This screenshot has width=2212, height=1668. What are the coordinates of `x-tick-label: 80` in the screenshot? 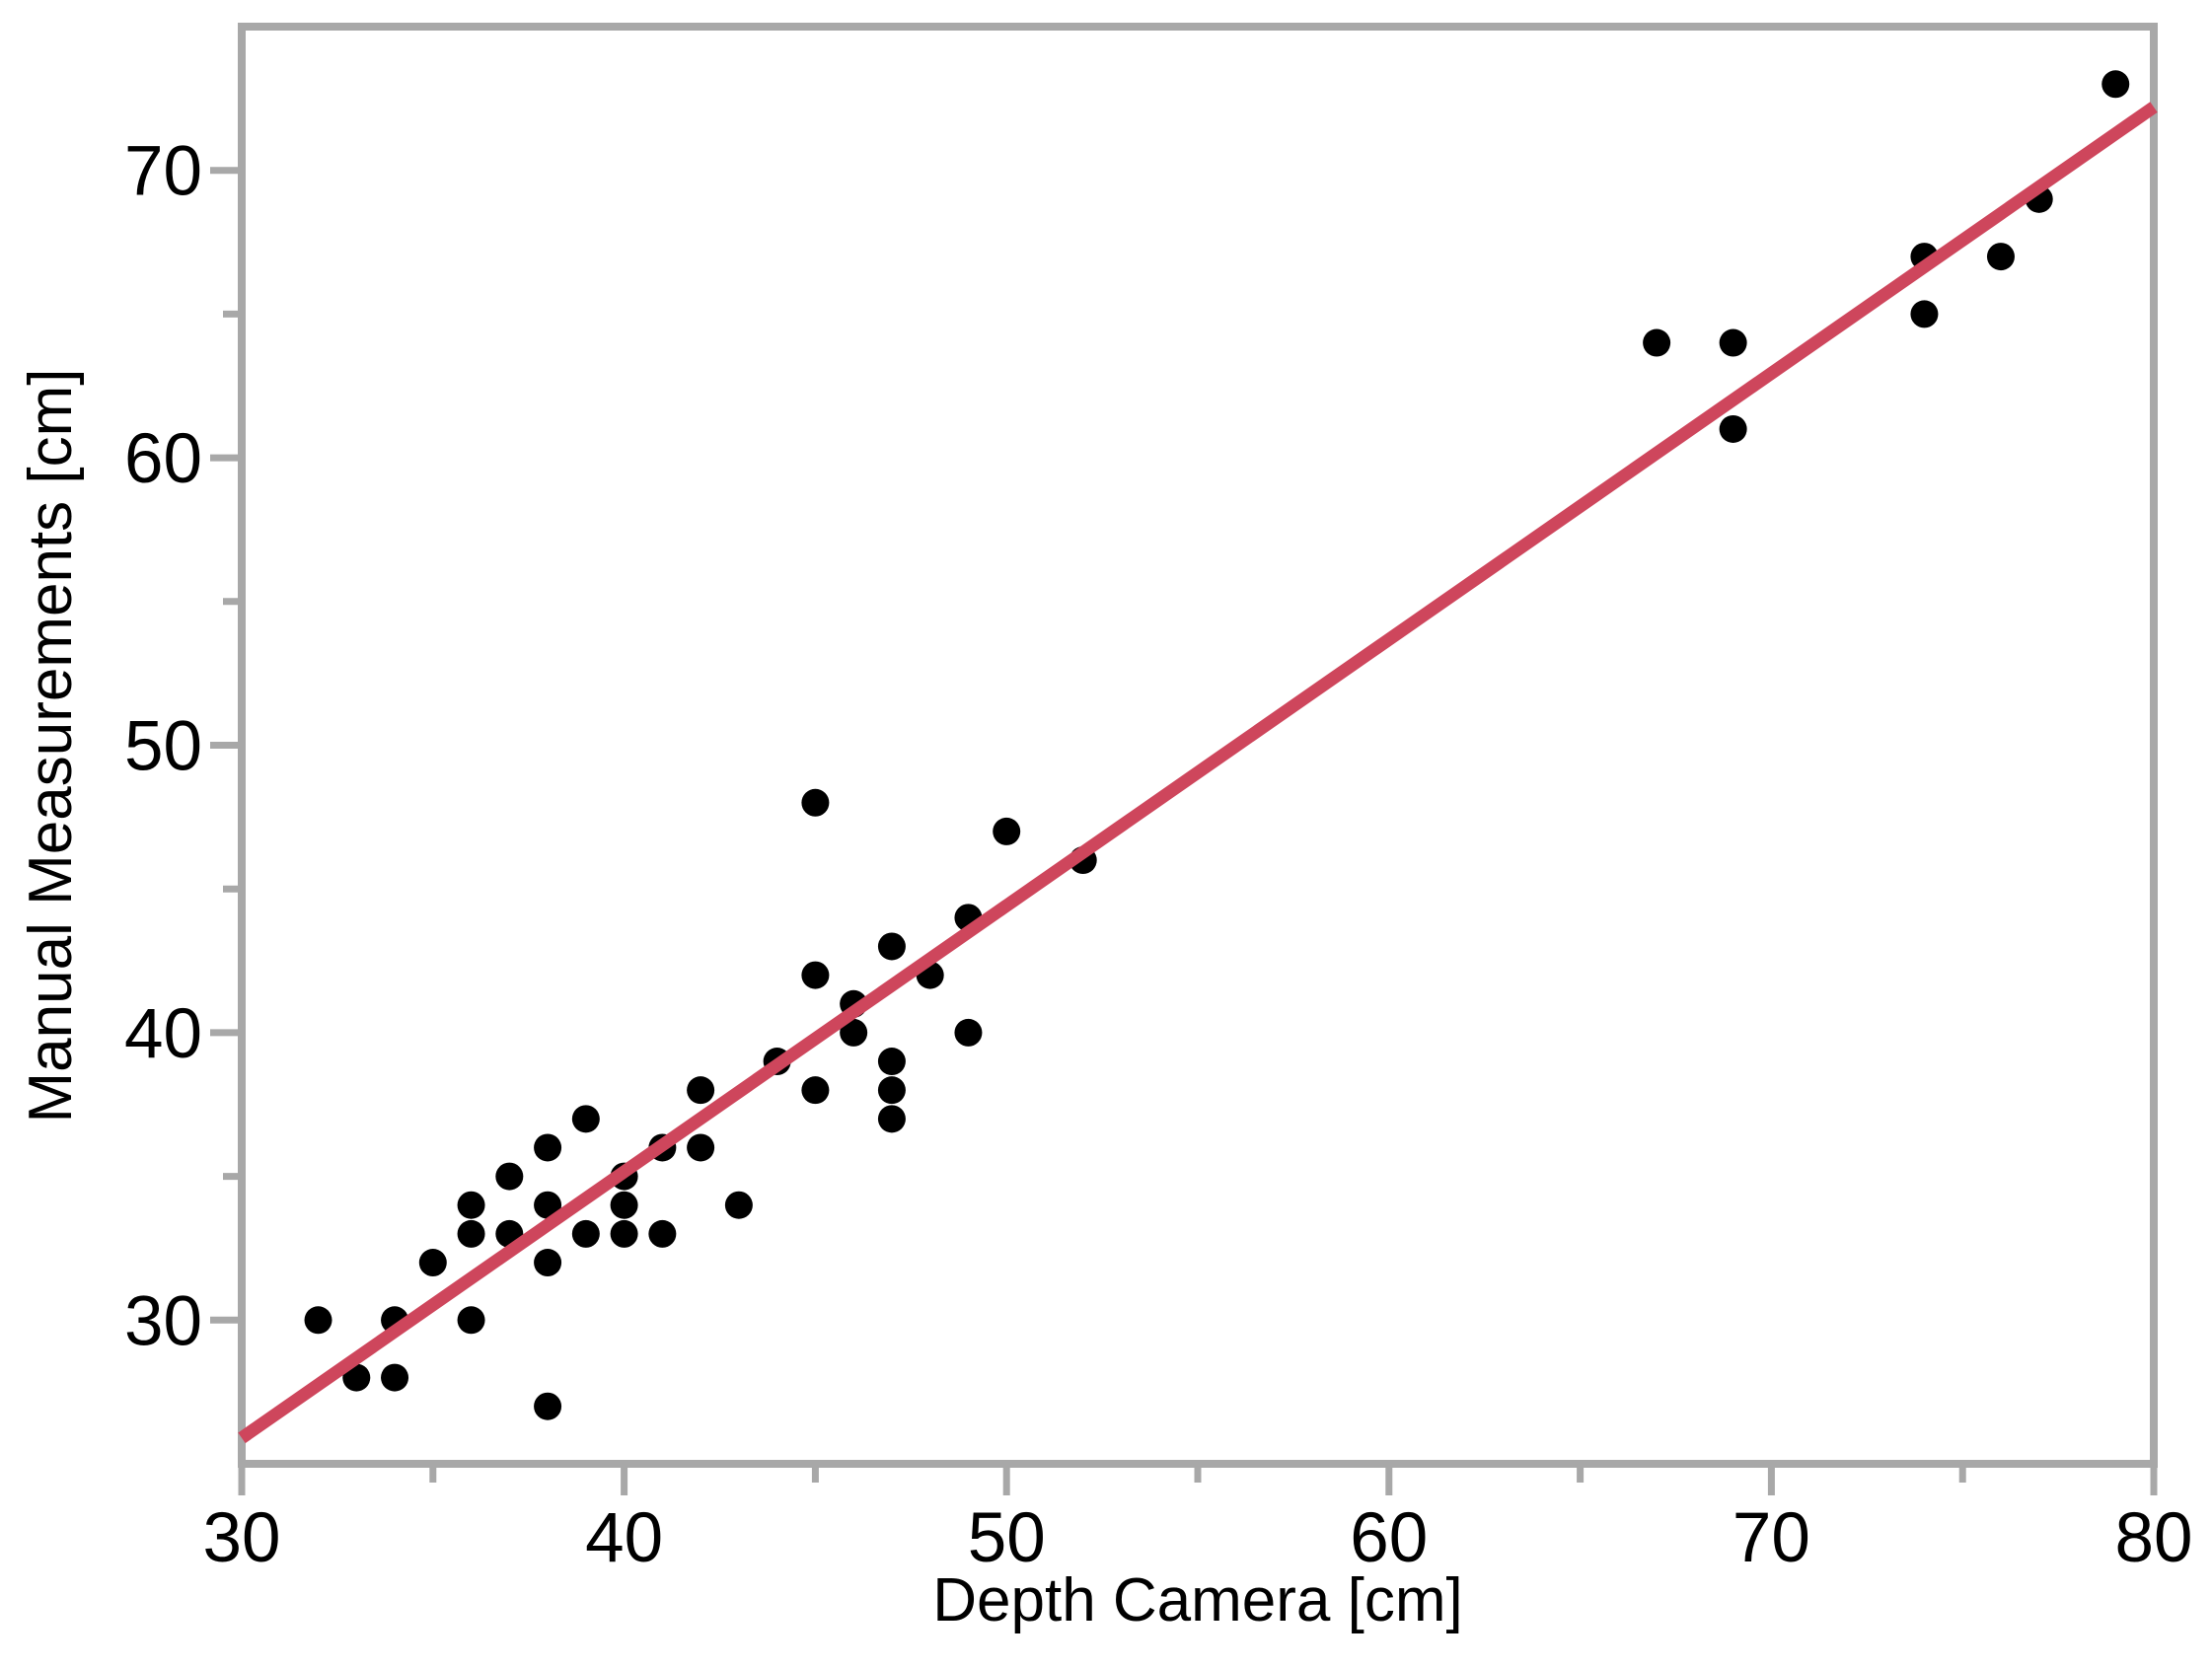 It's located at (2154, 1538).